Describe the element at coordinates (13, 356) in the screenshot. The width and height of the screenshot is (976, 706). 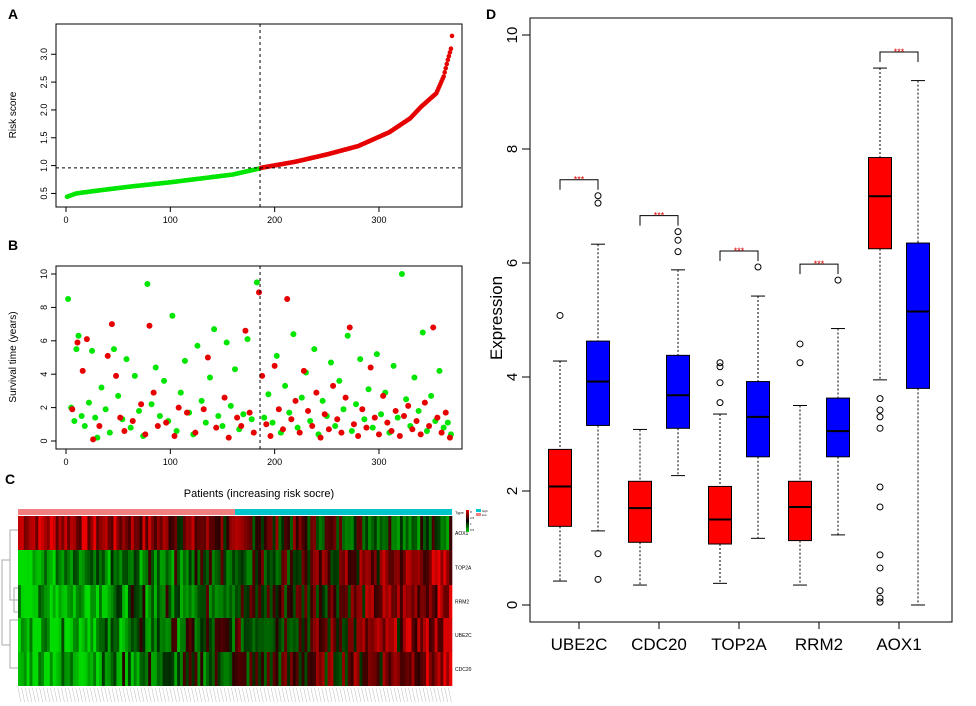
I see `survival-y-label: Survival time (years)` at that location.